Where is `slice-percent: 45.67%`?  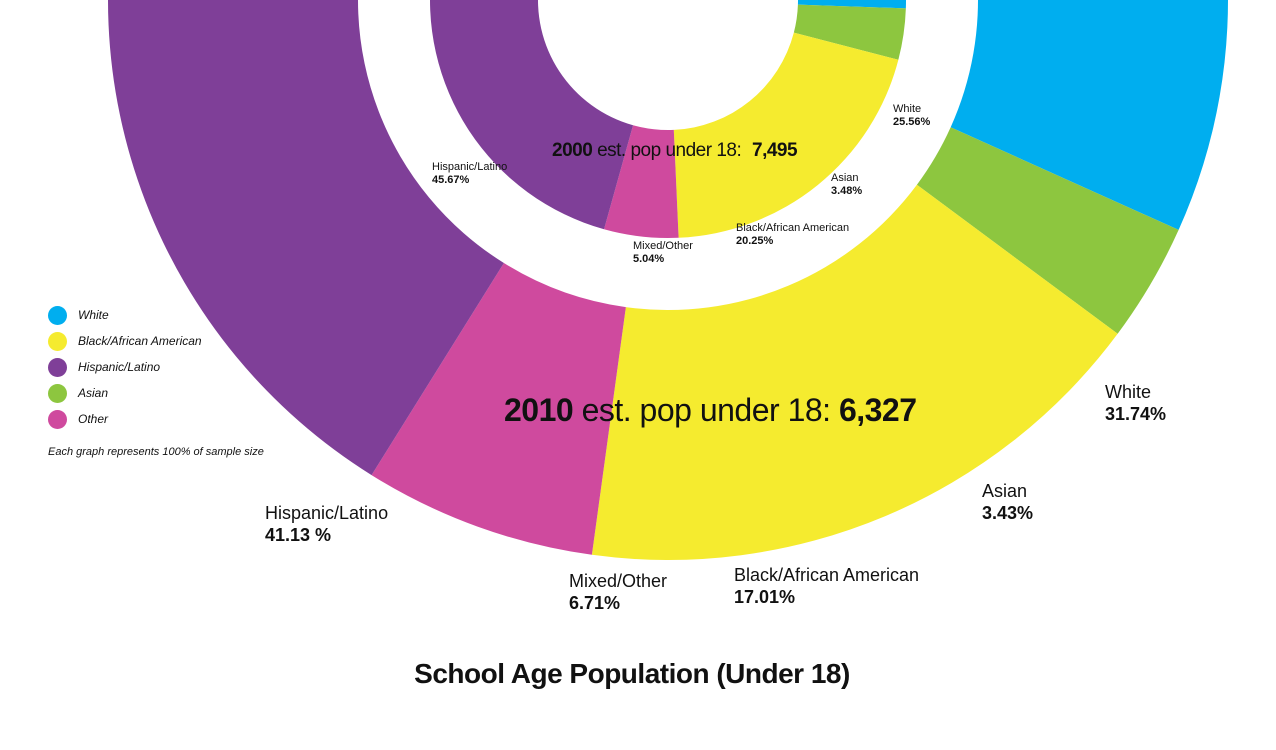 slice-percent: 45.67% is located at coordinates (451, 180).